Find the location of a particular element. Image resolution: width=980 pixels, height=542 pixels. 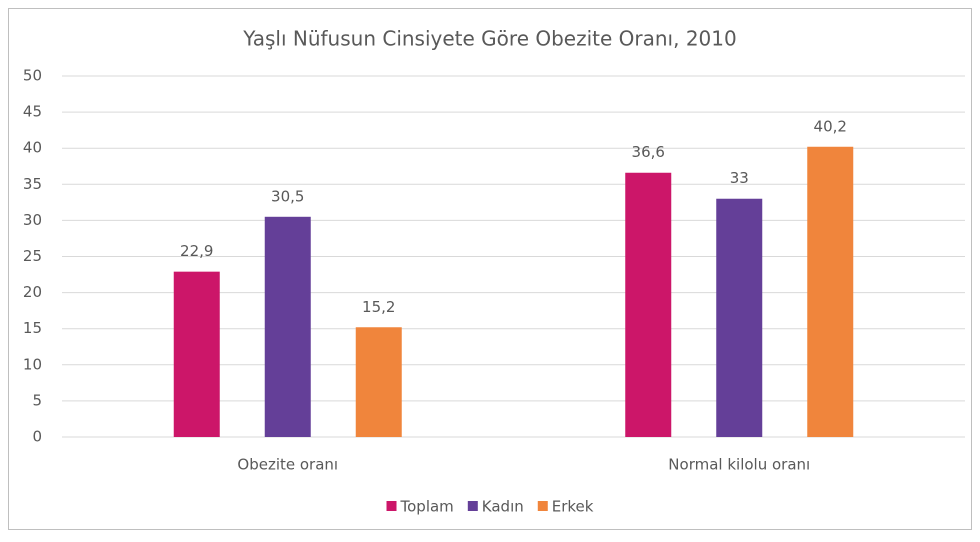

data-label: 30,5 is located at coordinates (287, 196).